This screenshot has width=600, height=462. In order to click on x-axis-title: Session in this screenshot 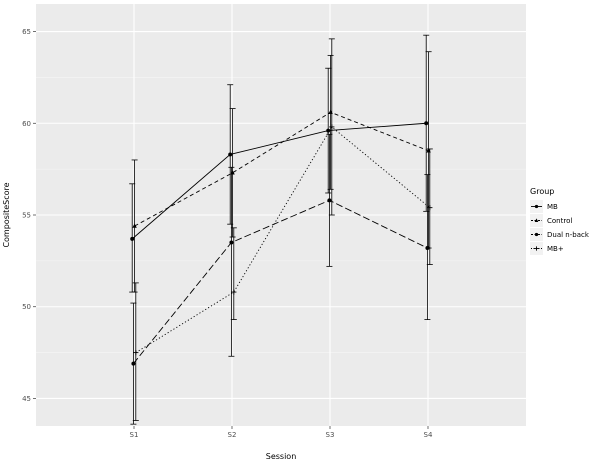, I will do `click(281, 456)`.